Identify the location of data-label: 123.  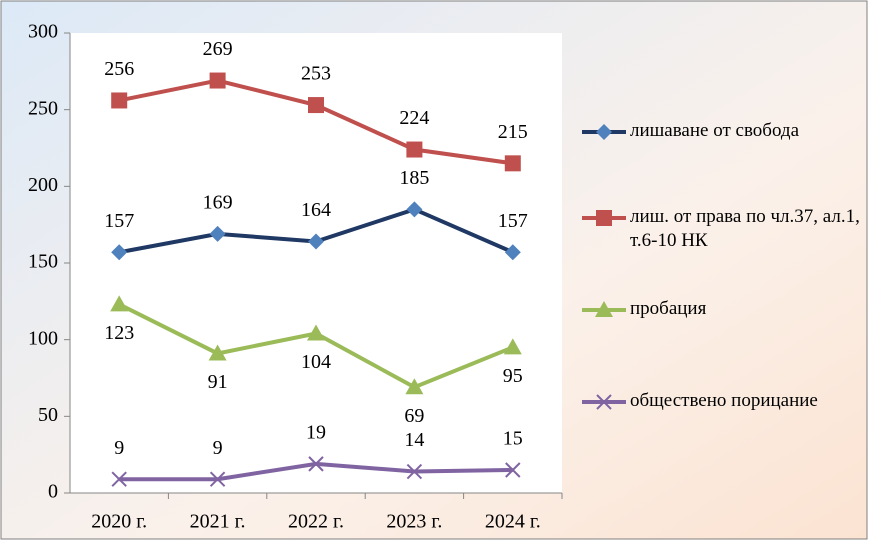
(119, 333).